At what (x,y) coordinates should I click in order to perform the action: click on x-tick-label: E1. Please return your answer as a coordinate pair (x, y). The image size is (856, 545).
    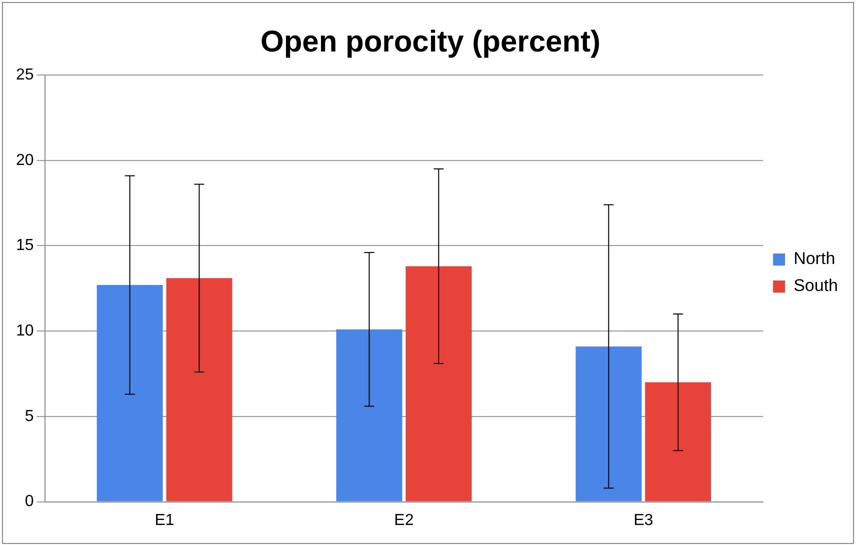
    Looking at the image, I should click on (164, 520).